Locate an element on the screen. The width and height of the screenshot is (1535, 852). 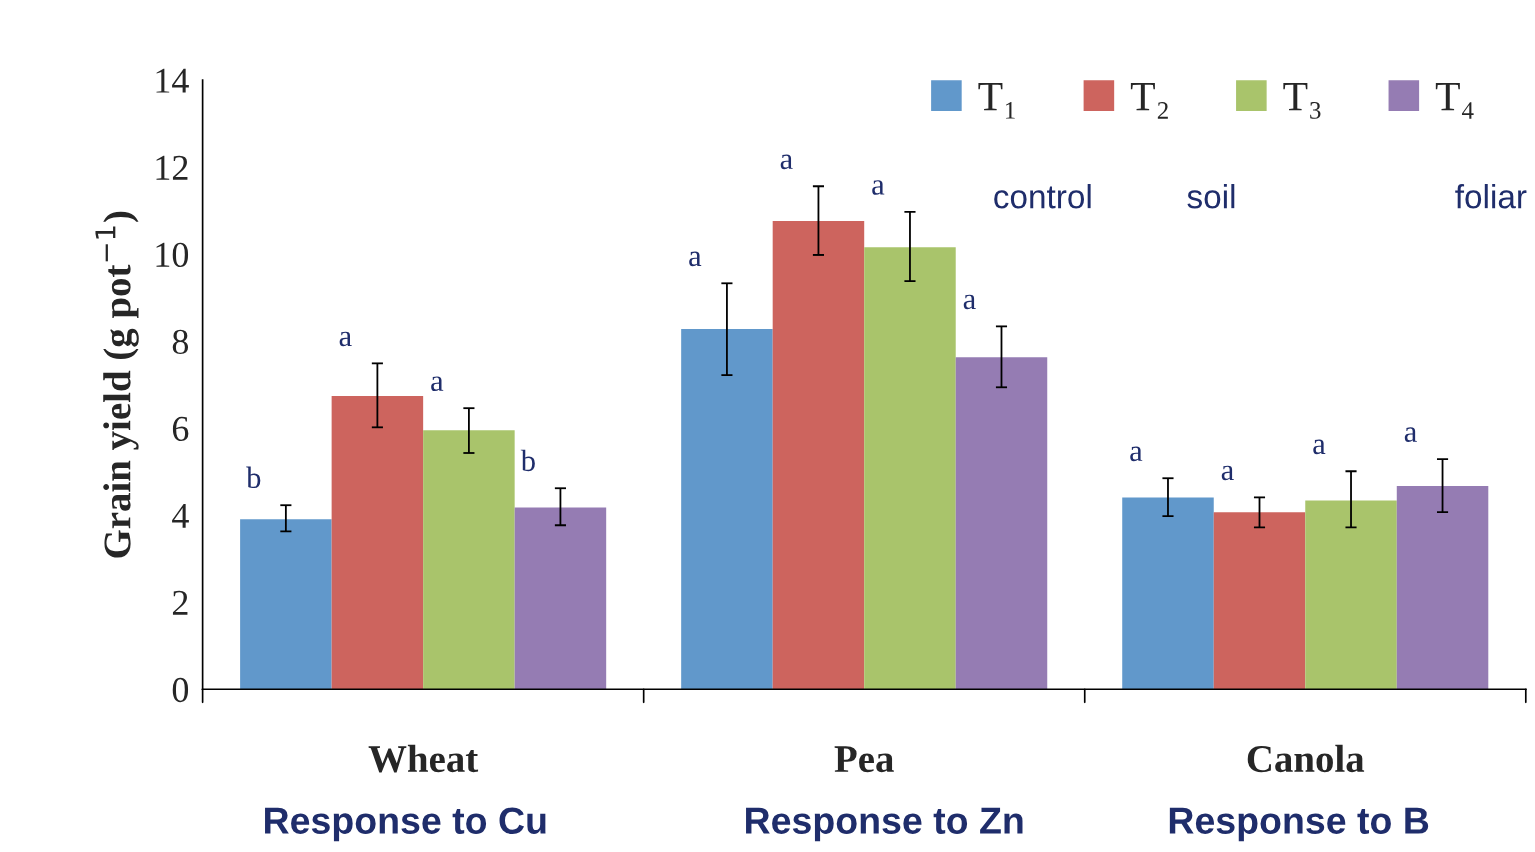
text: Response to Cu is located at coordinates (405, 824).